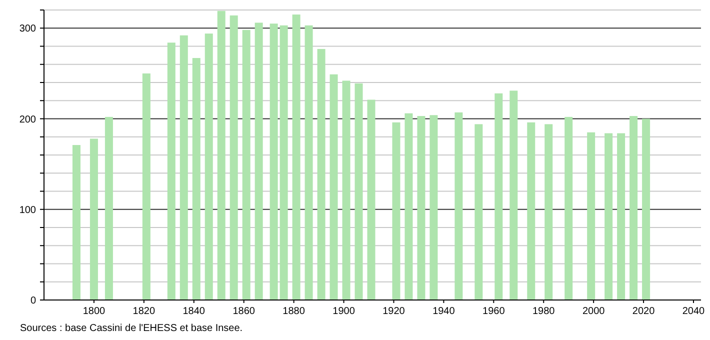 The image size is (710, 340). Describe the element at coordinates (244, 311) in the screenshot. I see `x-tick-label: 1860` at that location.